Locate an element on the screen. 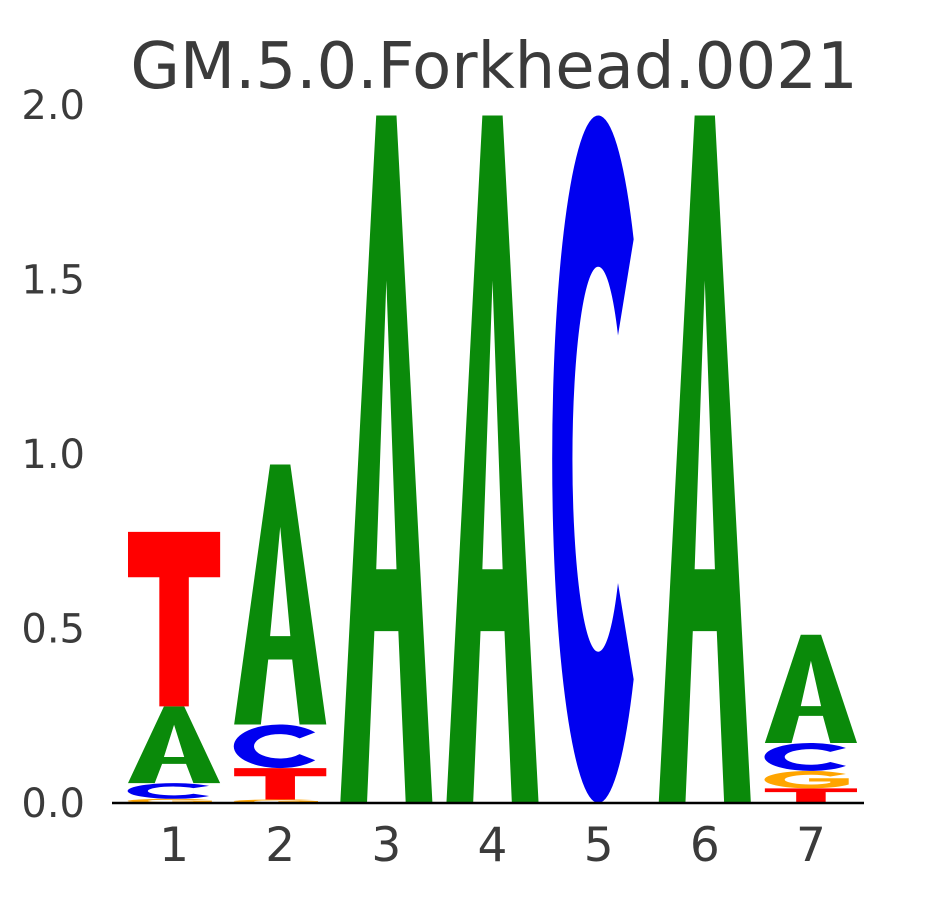 This screenshot has height=900, width=945. y-tick-label-0.5: 0.5 is located at coordinates (53, 630).